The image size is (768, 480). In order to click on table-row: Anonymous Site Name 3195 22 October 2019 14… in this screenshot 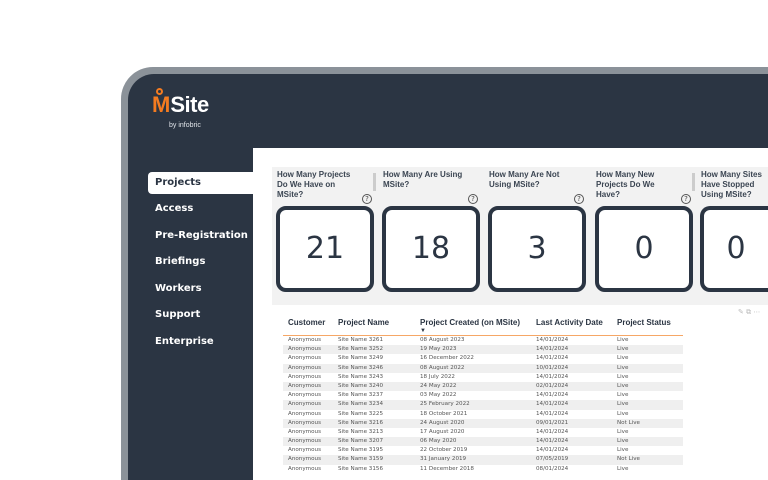, I will do `click(483, 450)`.